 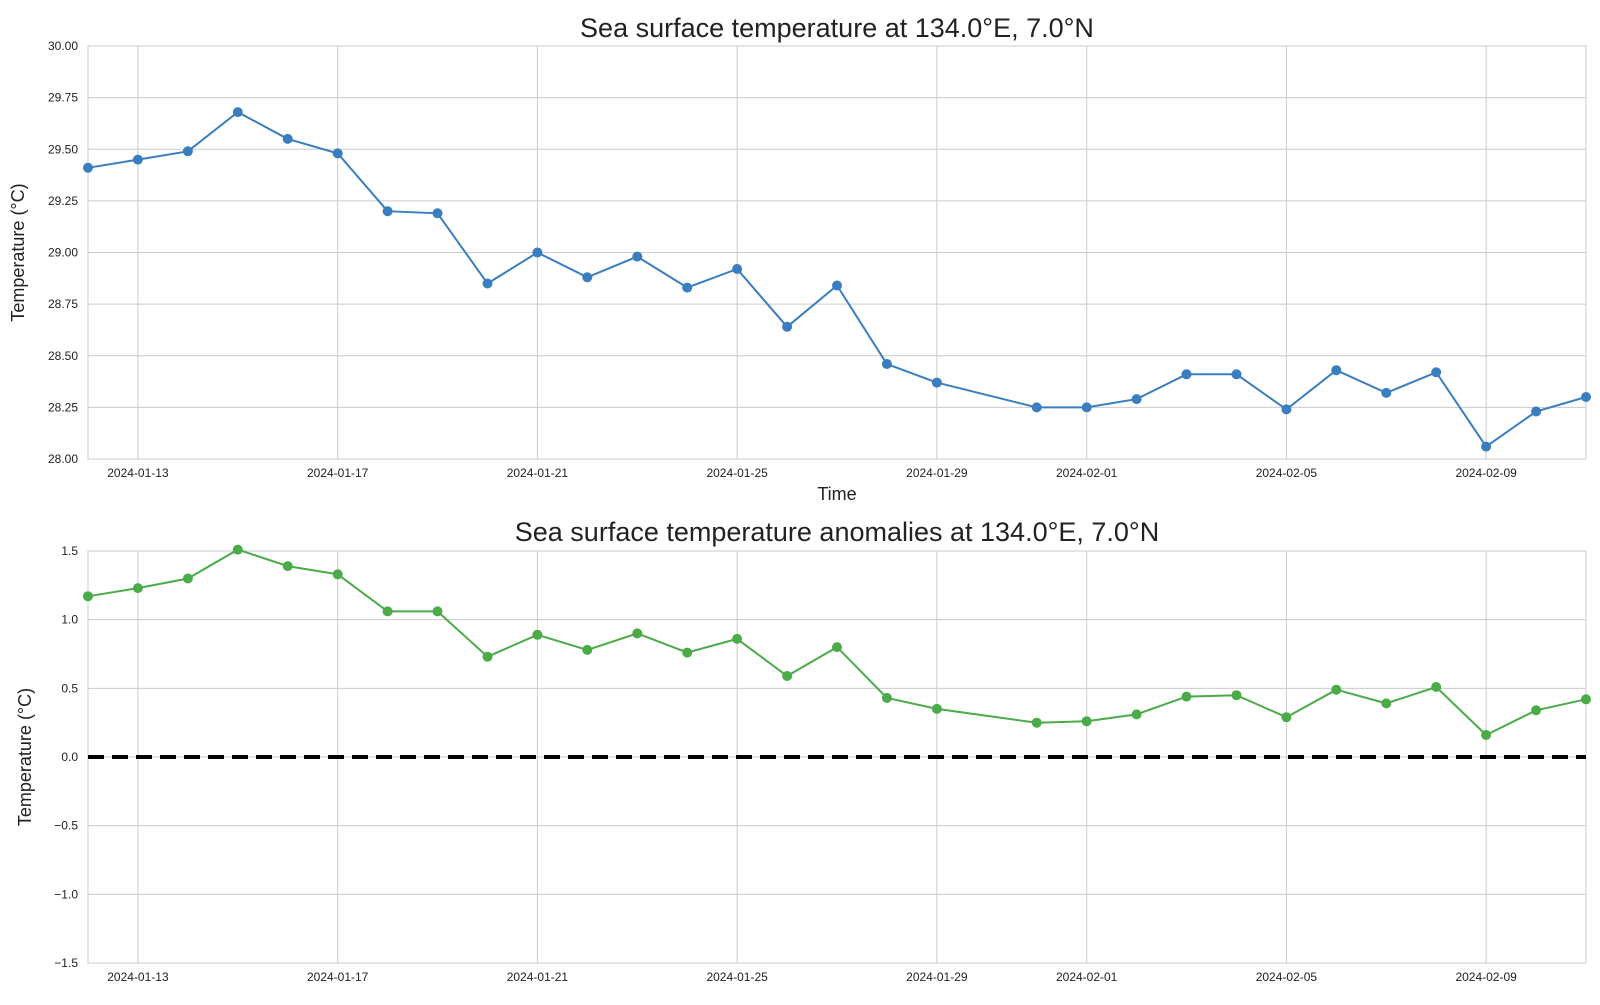 I want to click on y-tick-label: 1.5, so click(x=69, y=551).